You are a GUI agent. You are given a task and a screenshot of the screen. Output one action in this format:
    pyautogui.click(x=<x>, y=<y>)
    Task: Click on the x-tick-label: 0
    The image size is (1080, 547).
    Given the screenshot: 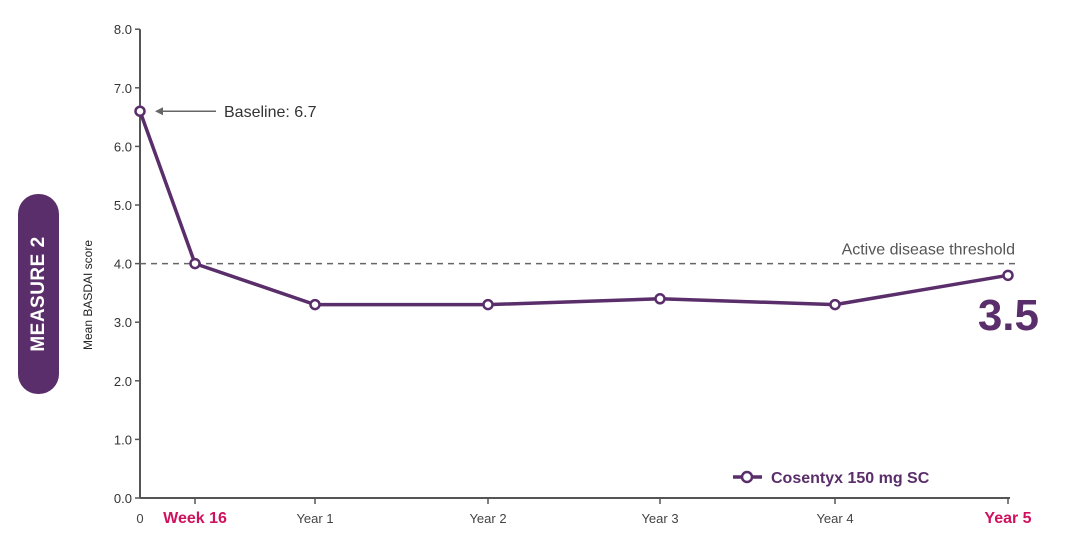 What is the action you would take?
    pyautogui.click(x=139, y=518)
    